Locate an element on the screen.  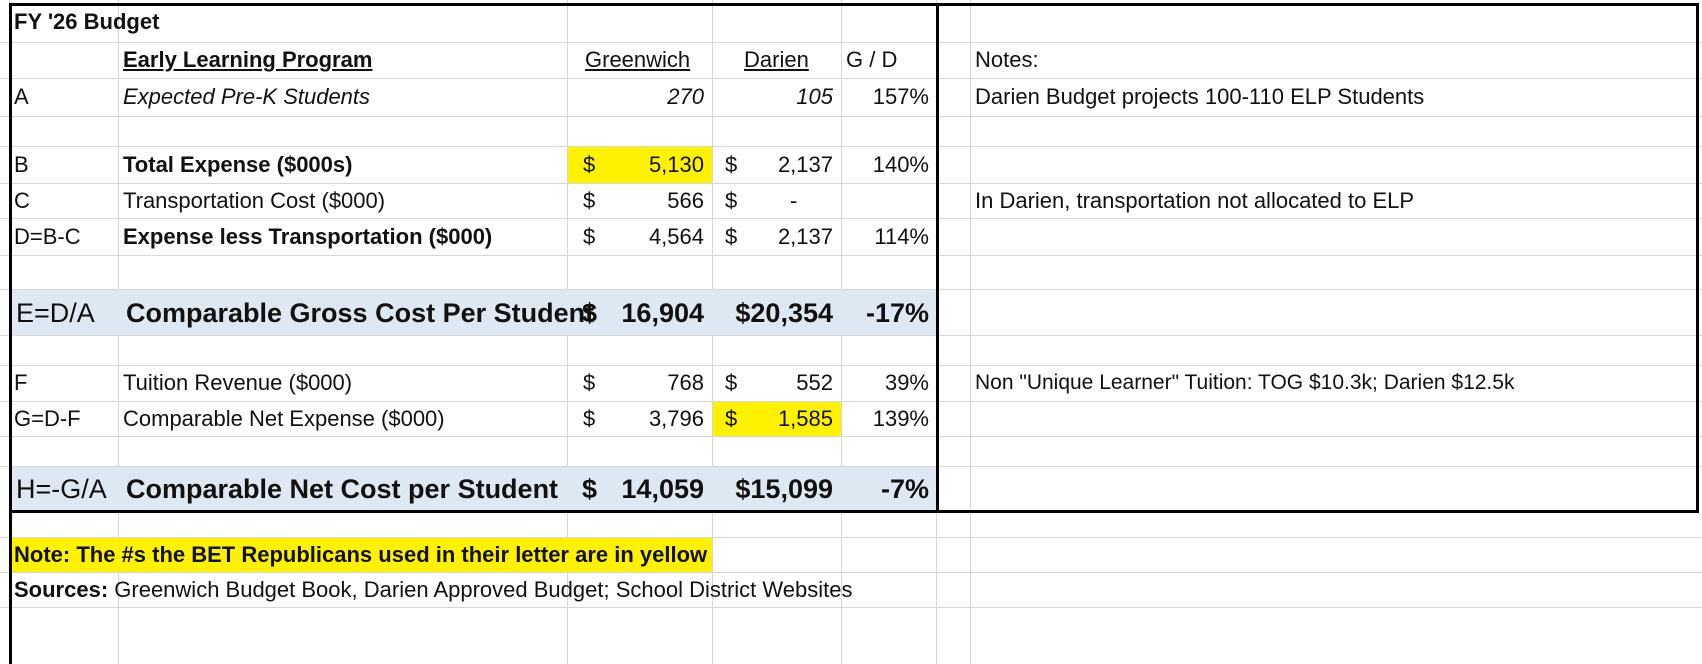
row-label: Comparable Net Expense ($000) is located at coordinates (284, 418).